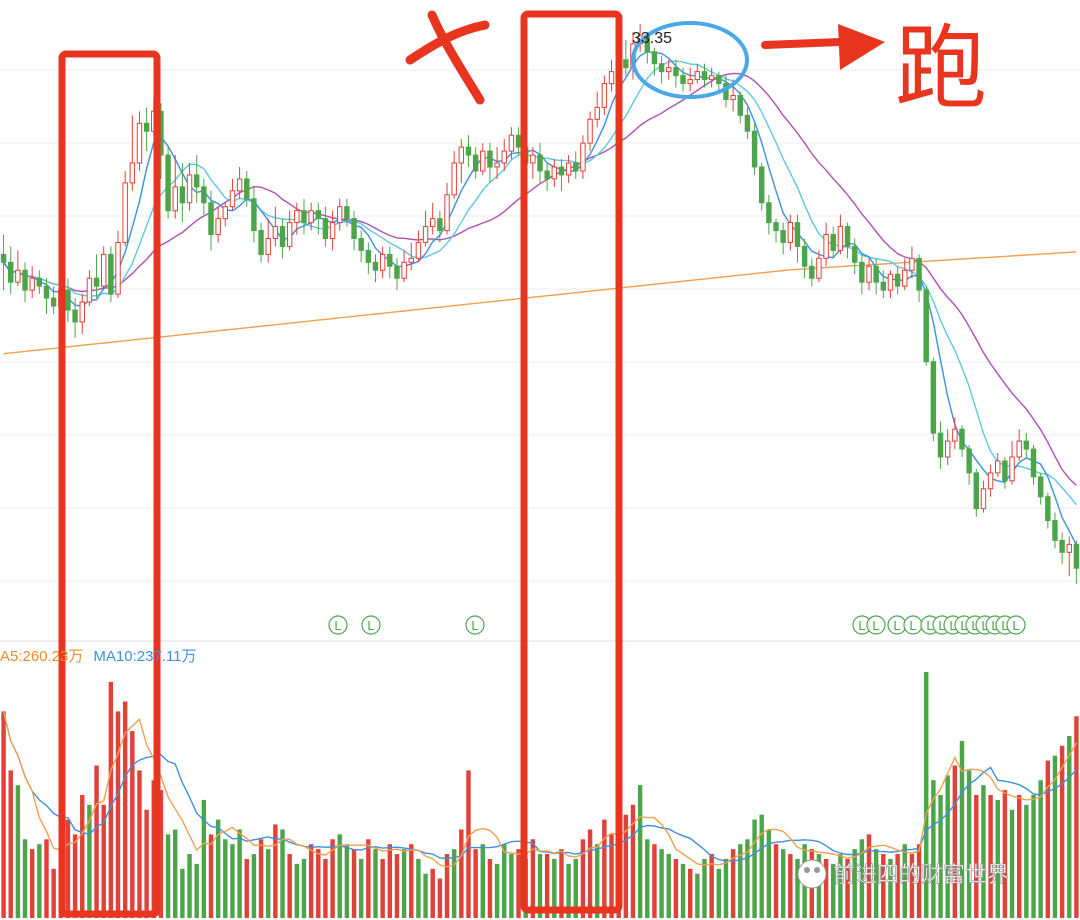 This screenshot has width=1080, height=920. What do you see at coordinates (98, 657) in the screenshot?
I see `volume-legend: A5:260.23万 MA10:237.11万` at bounding box center [98, 657].